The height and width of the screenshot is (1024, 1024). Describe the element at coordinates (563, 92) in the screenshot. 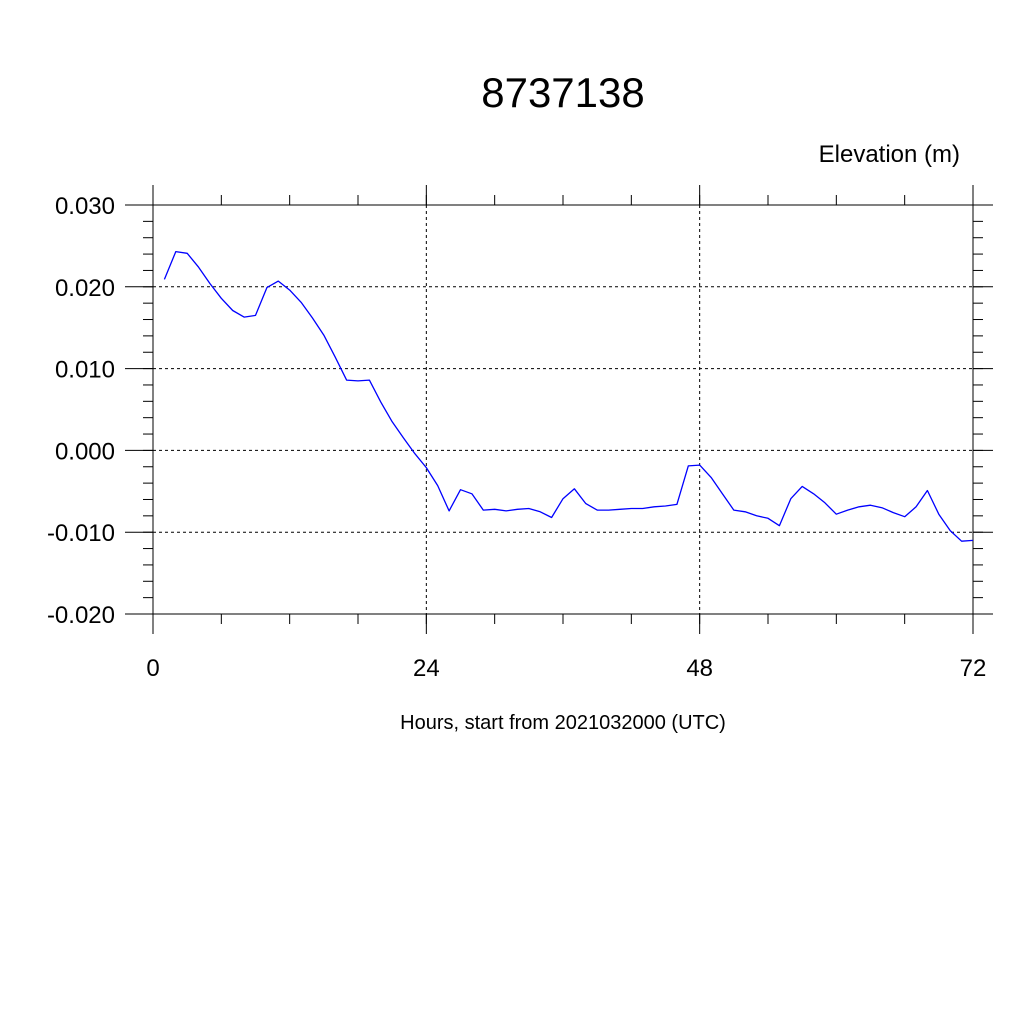

I see `chart-title: 8737138` at that location.